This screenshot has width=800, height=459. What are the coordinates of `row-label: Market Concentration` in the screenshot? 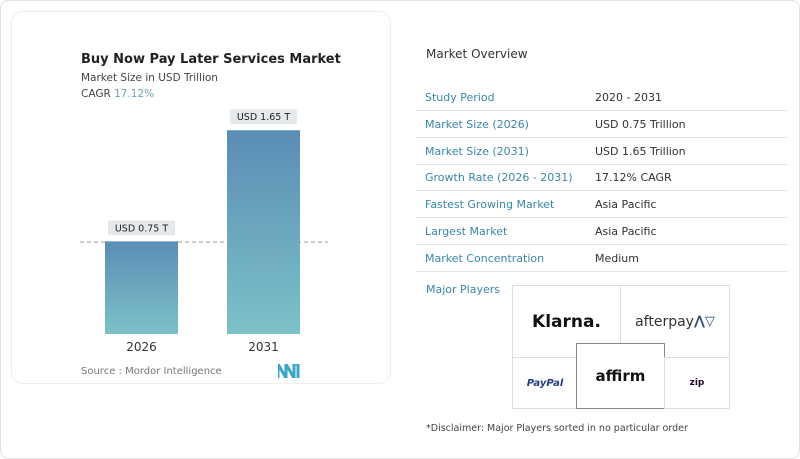 It's located at (485, 258).